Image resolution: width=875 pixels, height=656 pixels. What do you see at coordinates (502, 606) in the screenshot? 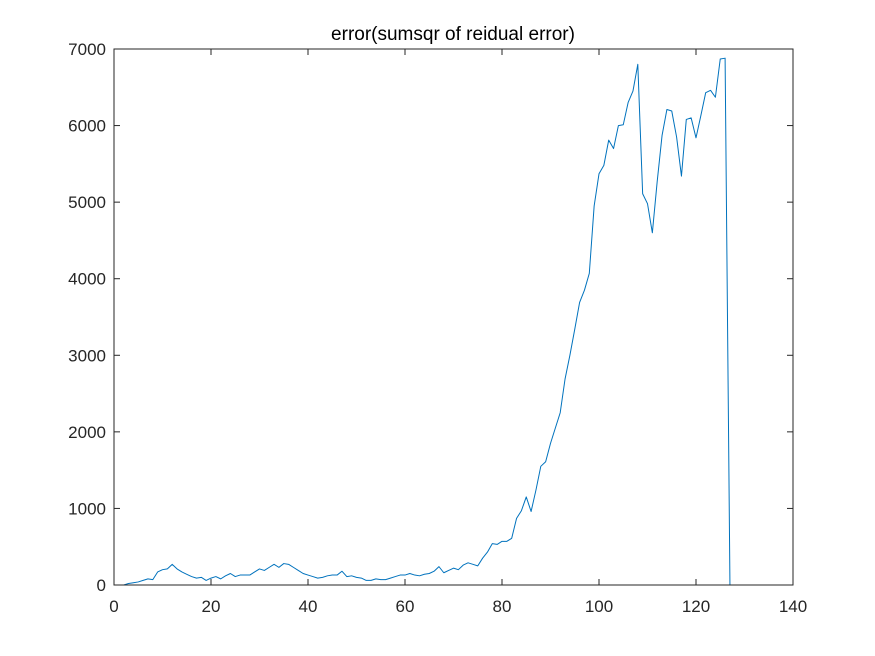
I see `x-tick-label: 80` at bounding box center [502, 606].